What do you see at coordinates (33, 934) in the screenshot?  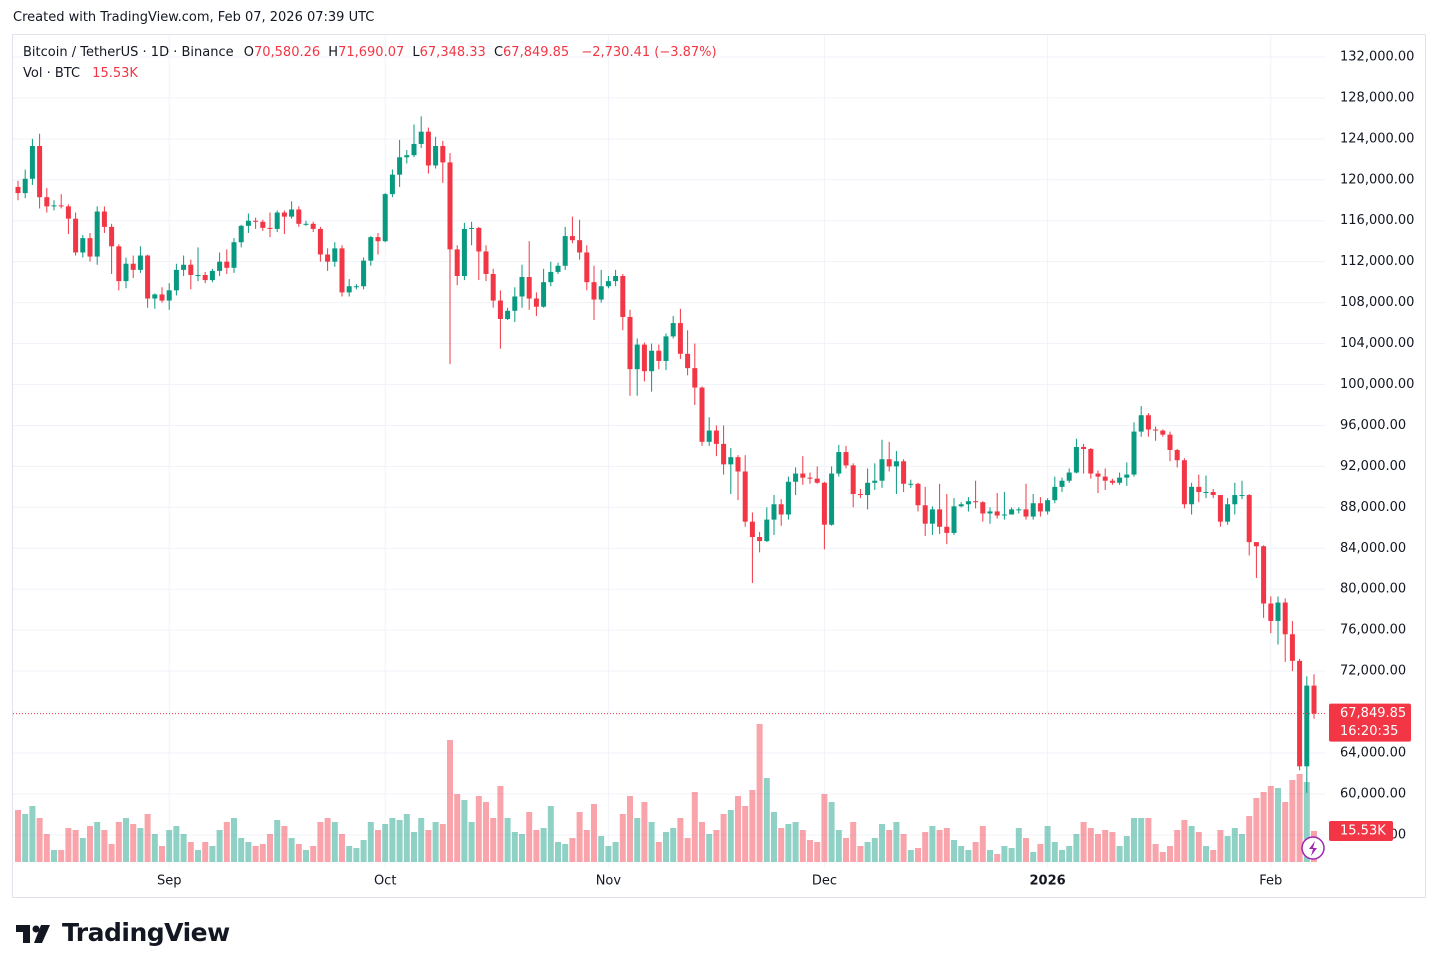 I see `logo-icon` at bounding box center [33, 934].